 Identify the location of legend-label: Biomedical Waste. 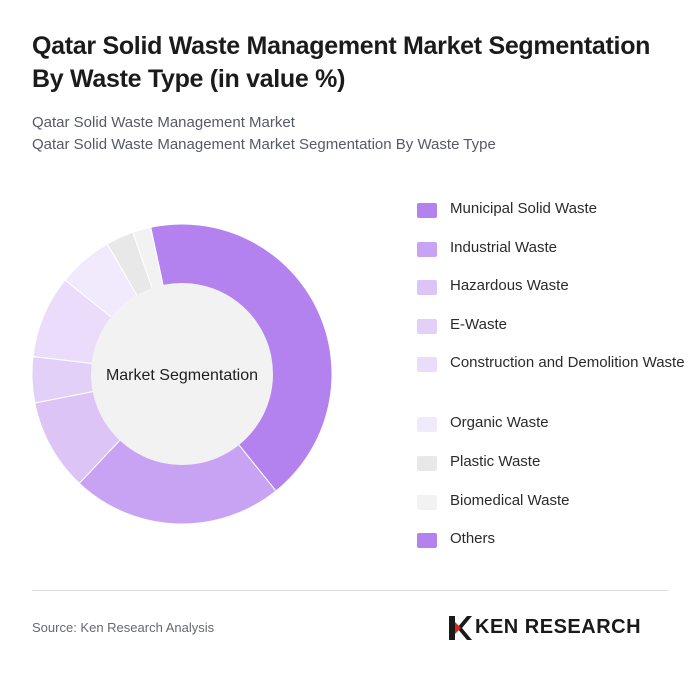
(510, 500).